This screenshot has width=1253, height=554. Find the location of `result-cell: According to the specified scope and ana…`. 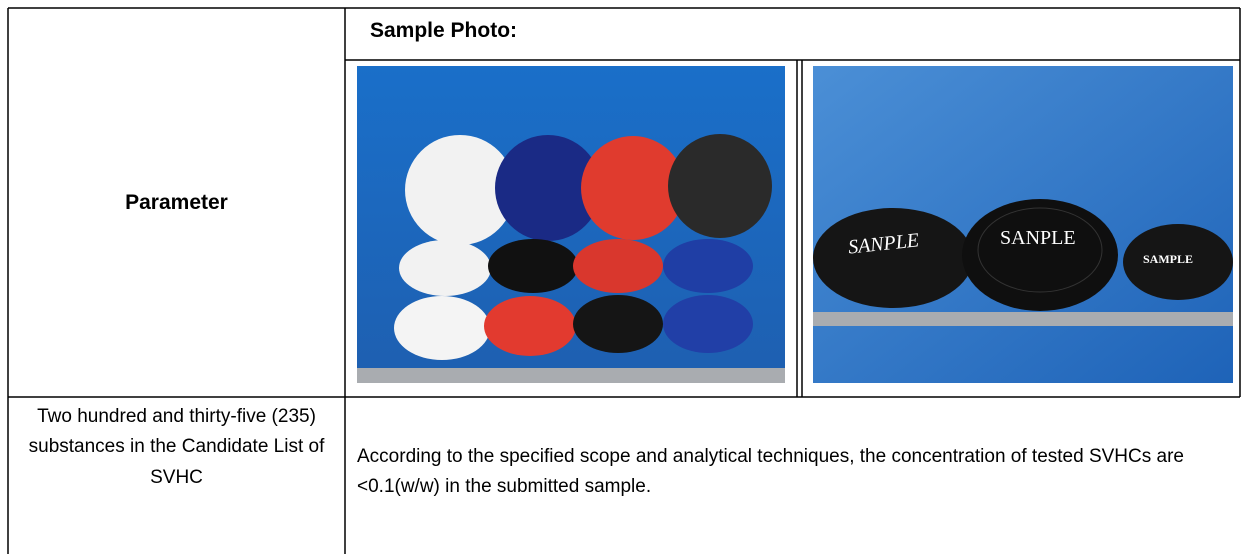

result-cell: According to the specified scope and ana… is located at coordinates (770, 472).